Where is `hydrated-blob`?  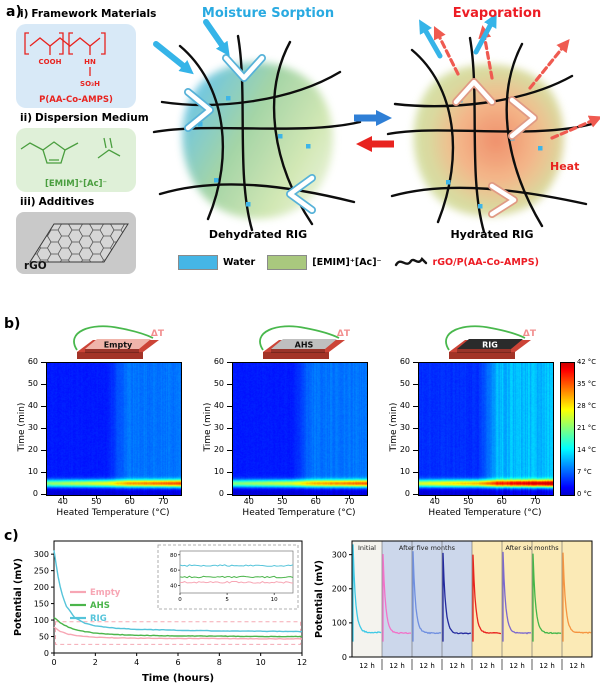
hydrated-blob is located at coordinates (488, 140).